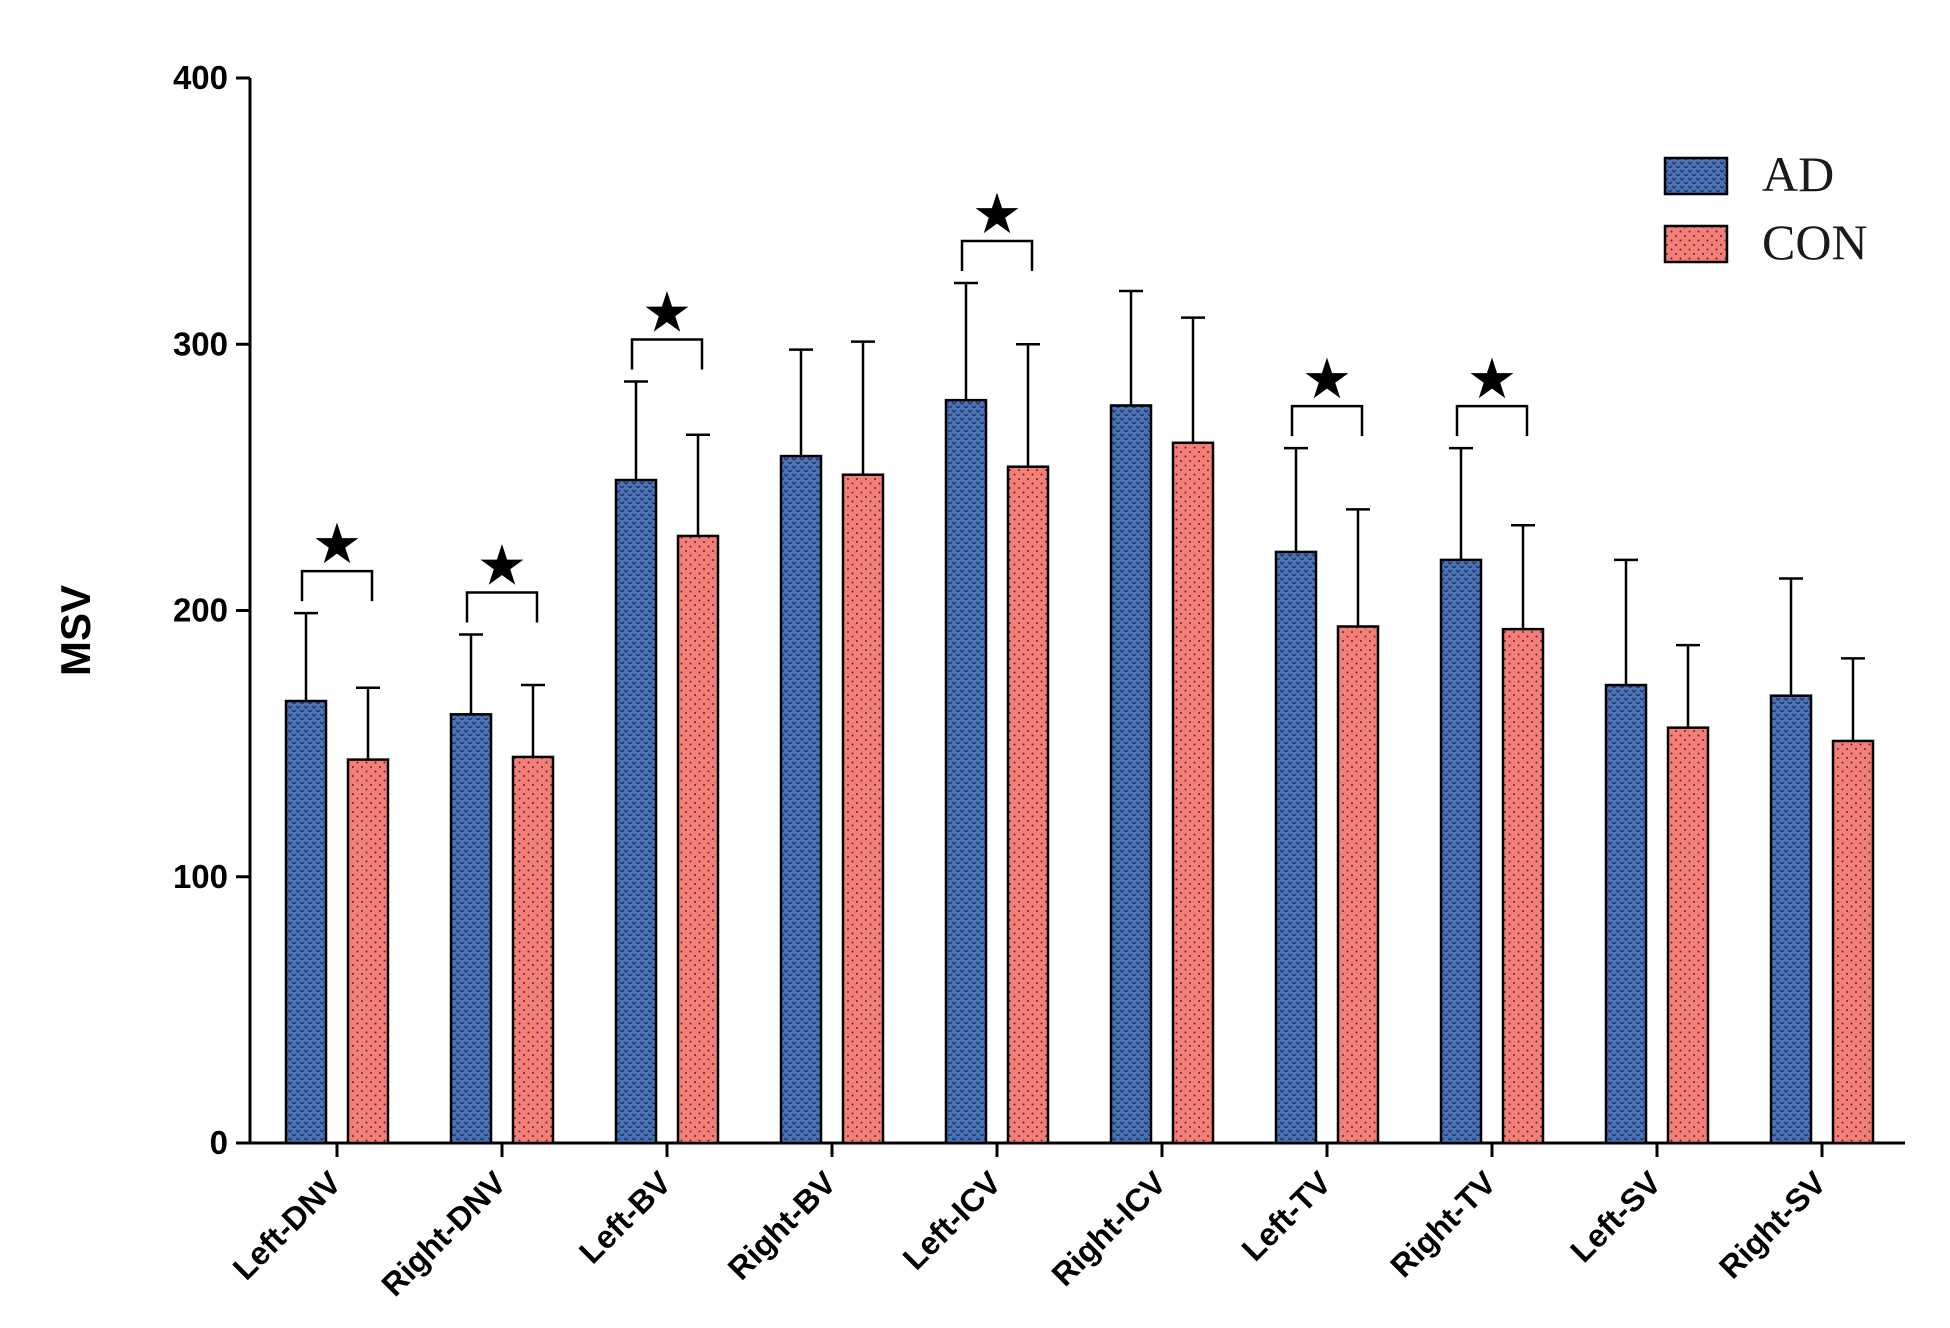 This screenshot has height=1328, width=1950. I want to click on x-tick-label: Left-SV, so click(1615, 1216).